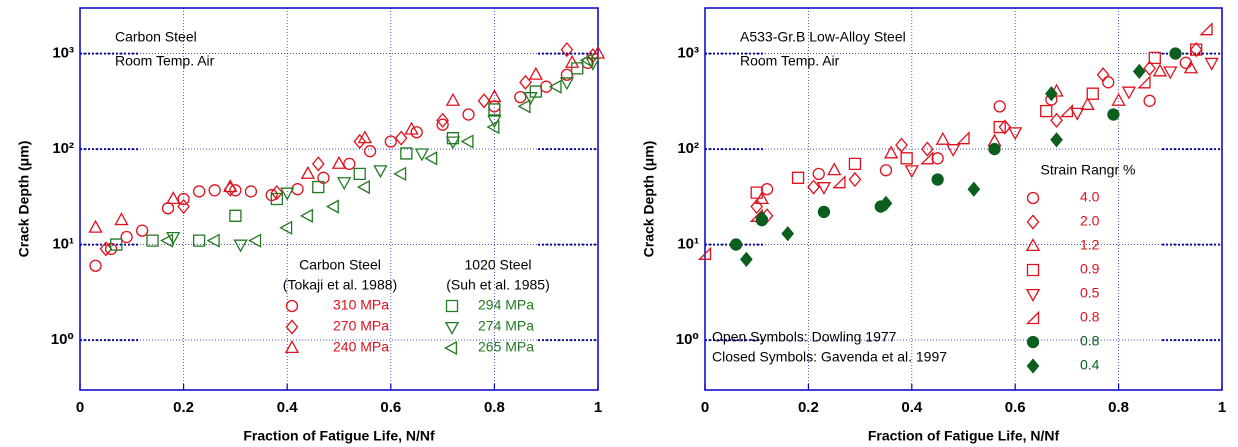 The height and width of the screenshot is (447, 1238). Describe the element at coordinates (62, 339) in the screenshot. I see `y-tick-label: 10⁰` at that location.